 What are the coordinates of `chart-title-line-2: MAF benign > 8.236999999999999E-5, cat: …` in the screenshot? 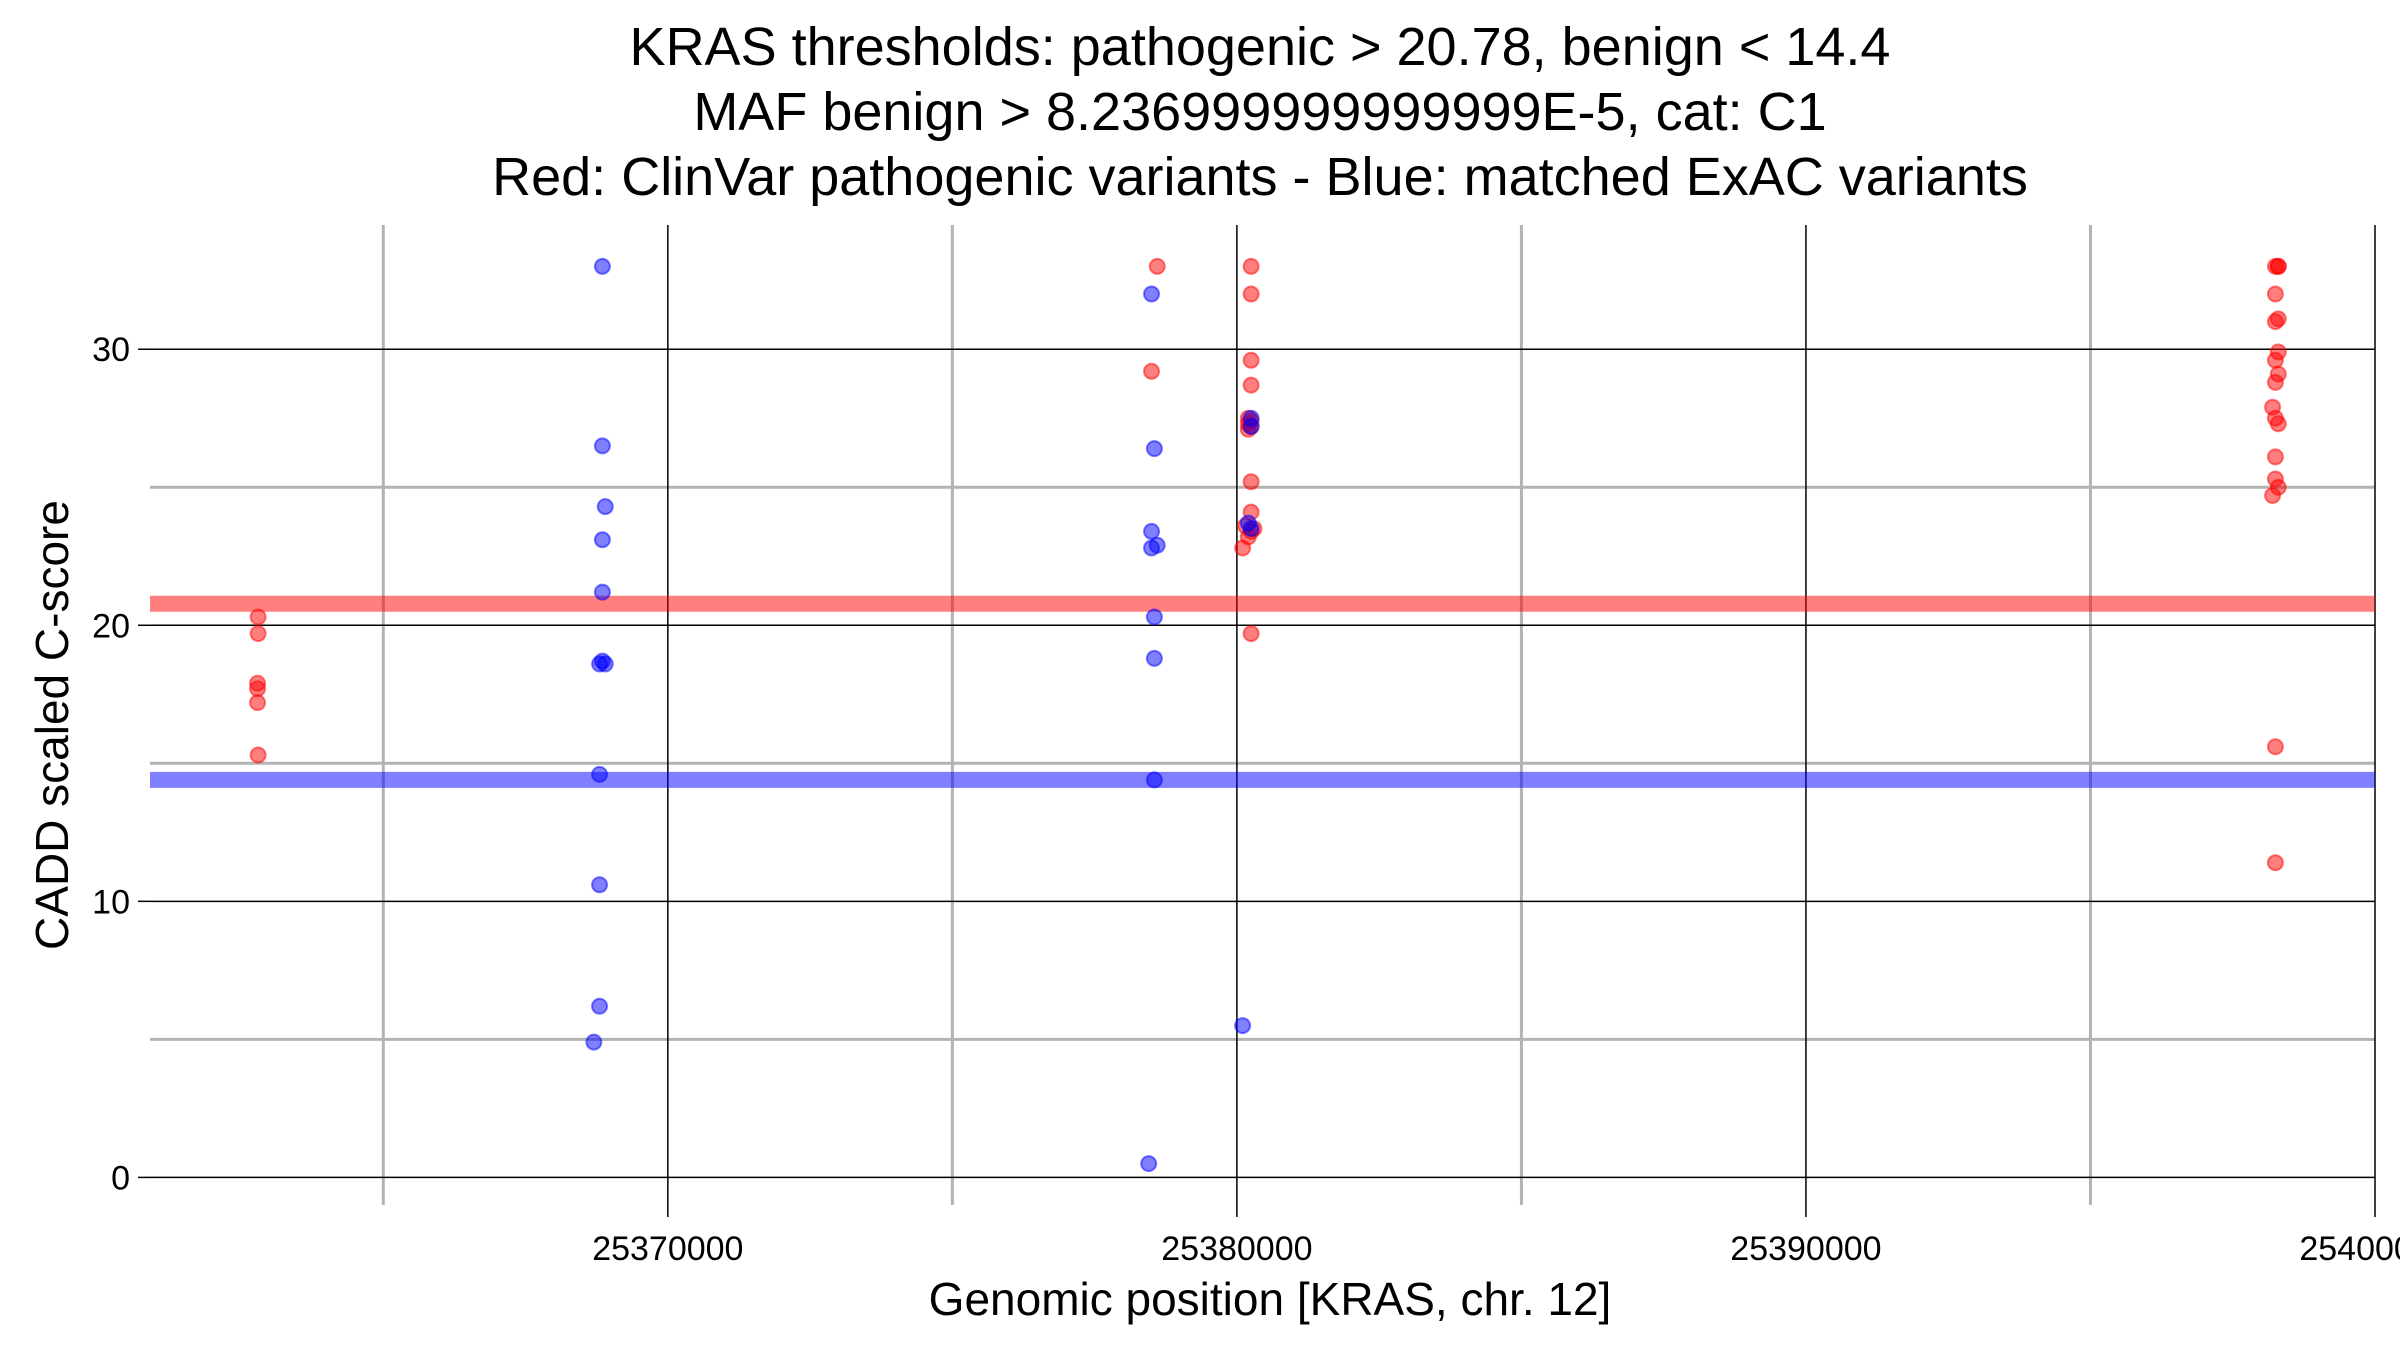 It's located at (1259, 112).